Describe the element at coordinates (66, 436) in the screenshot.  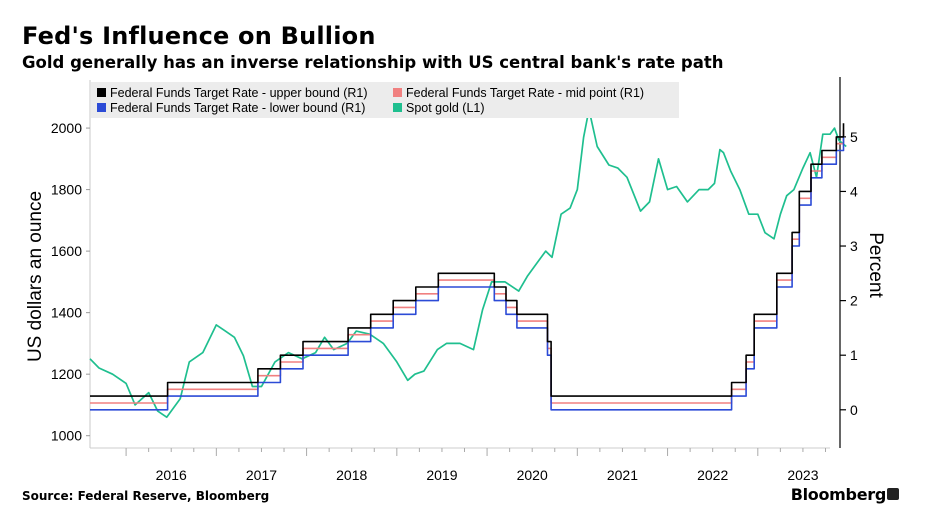
I see `left-axis-tick-label: 1000` at that location.